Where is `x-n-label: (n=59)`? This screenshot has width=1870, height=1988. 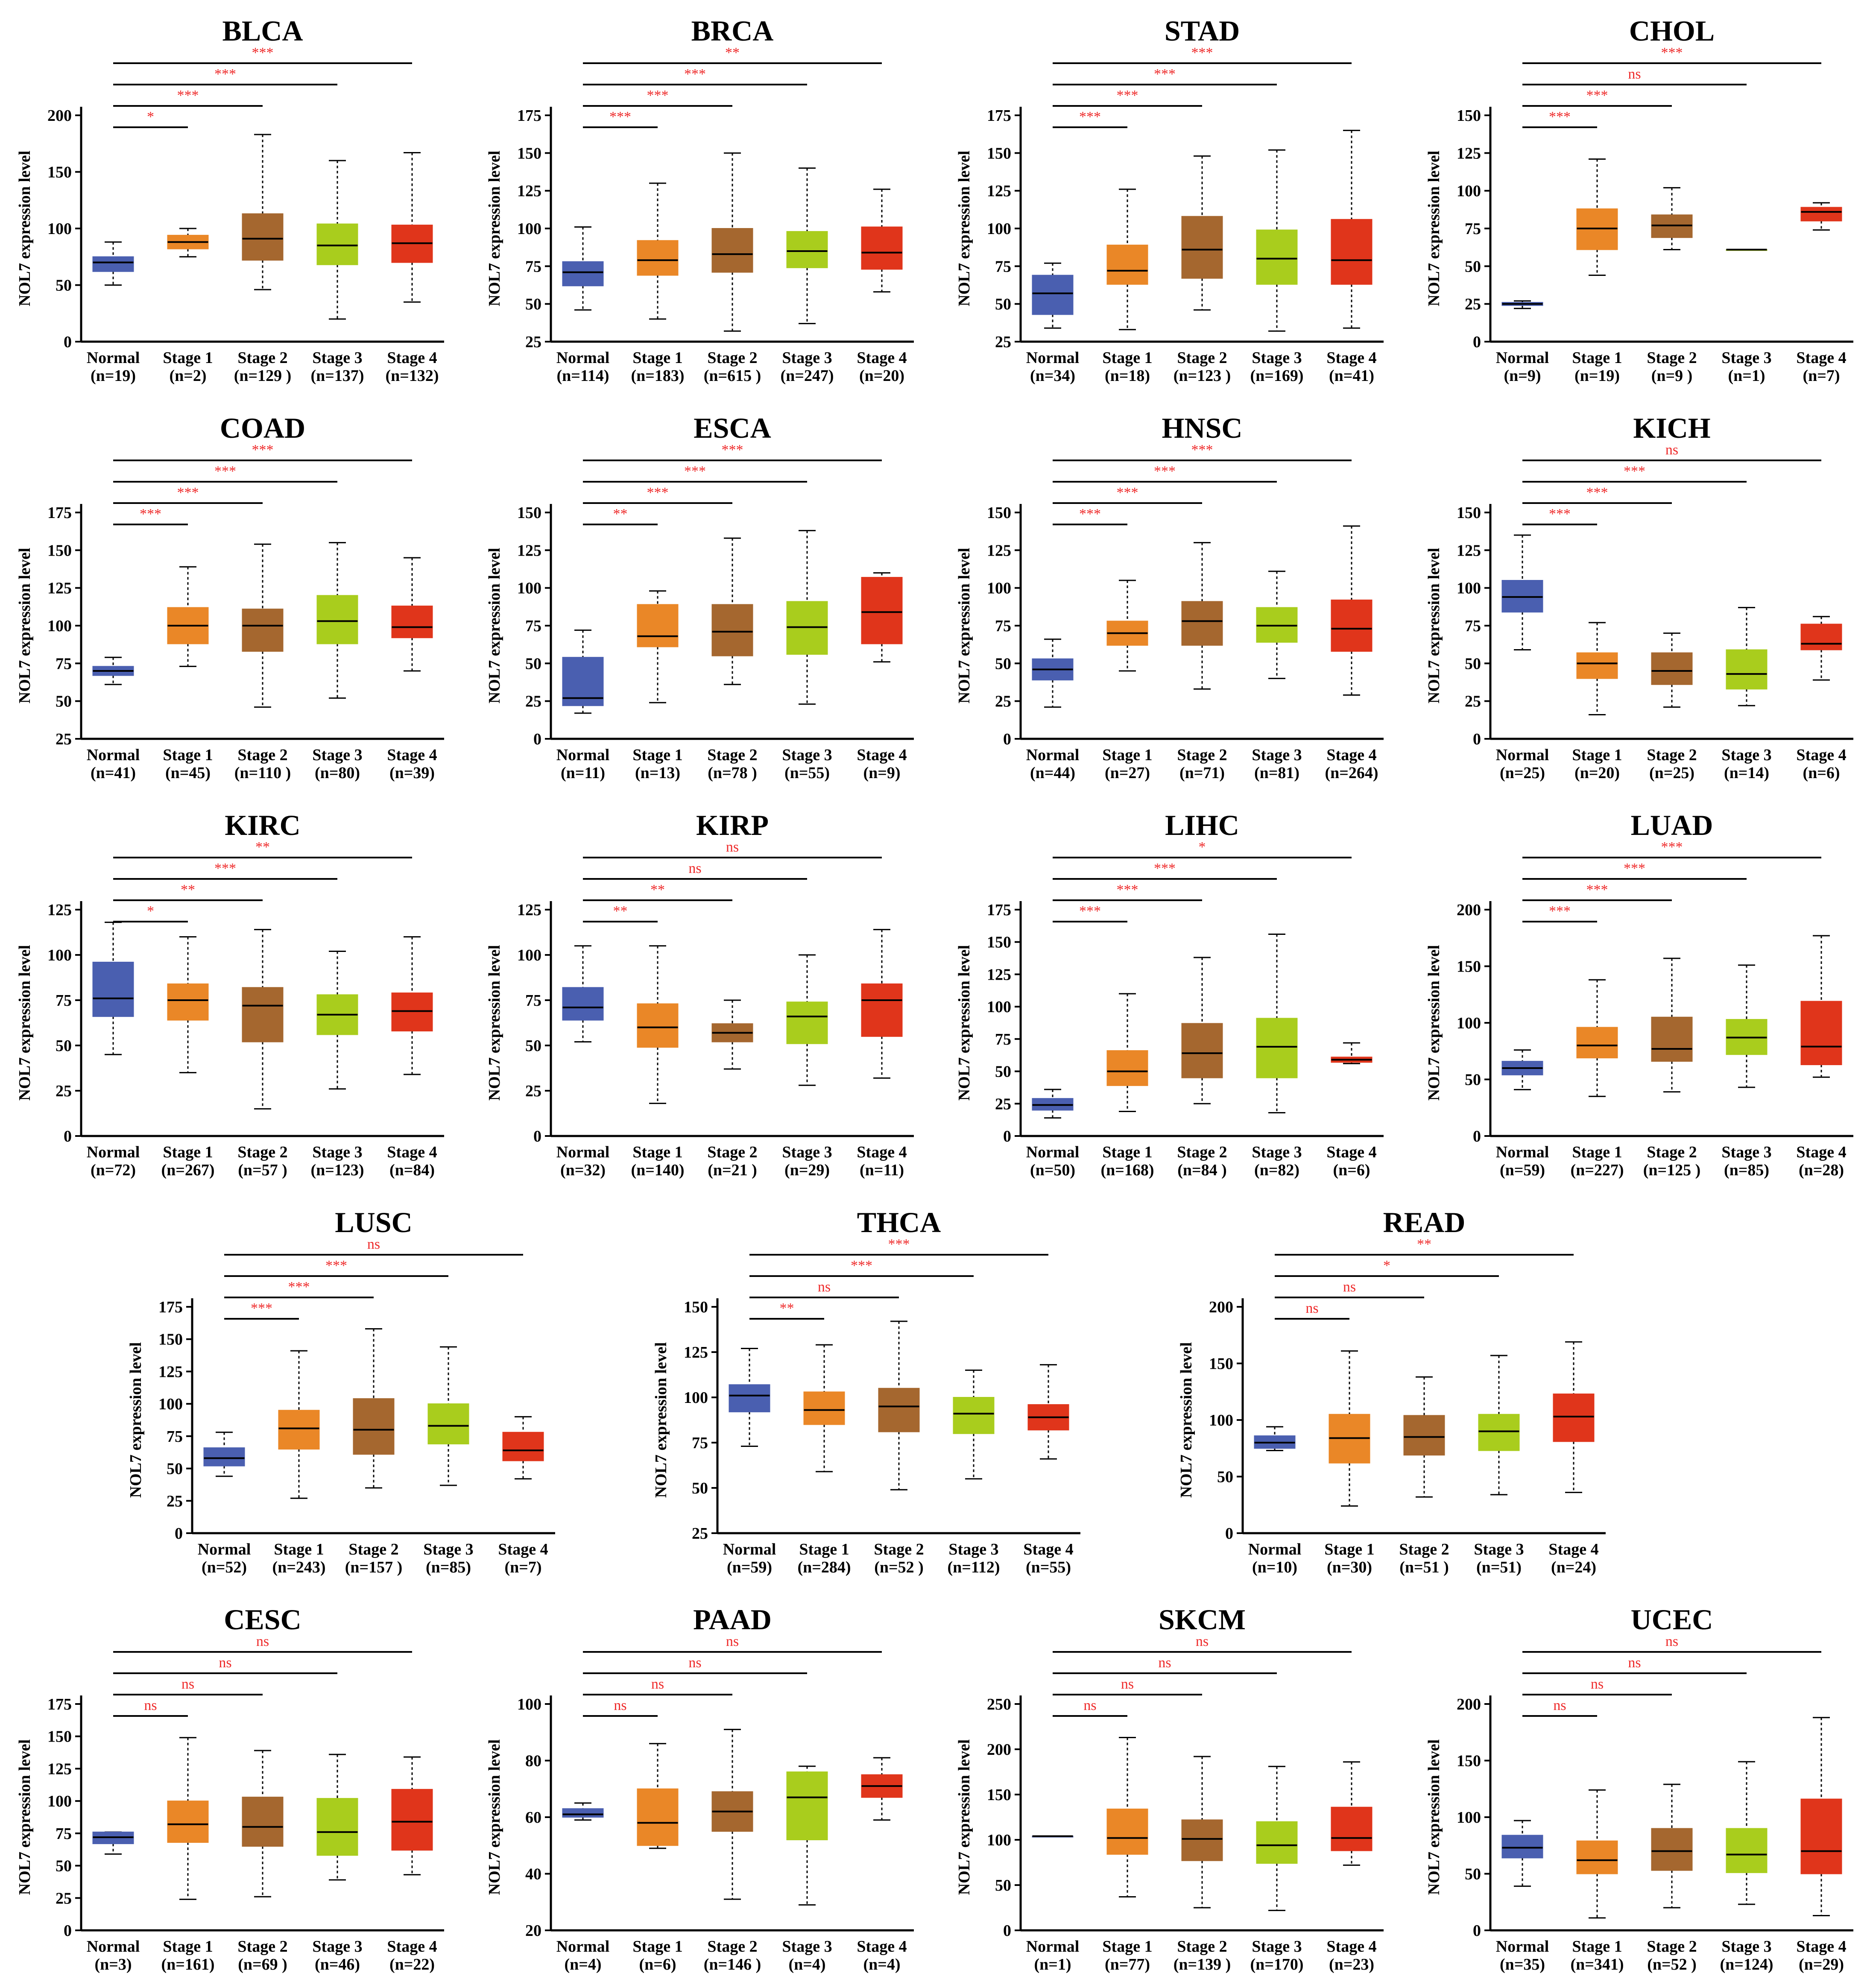
x-n-label: (n=59) is located at coordinates (1522, 1170).